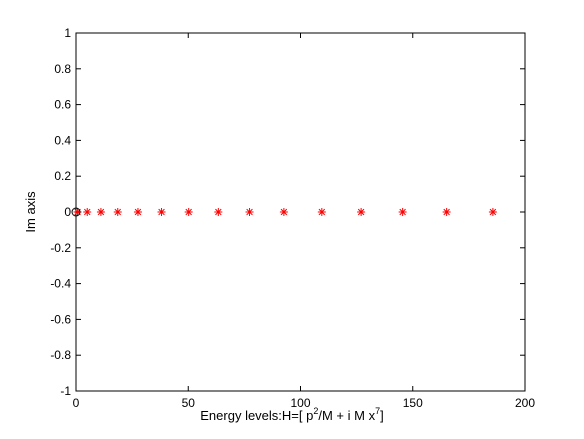 This screenshot has width=584, height=439. What do you see at coordinates (76, 403) in the screenshot?
I see `x-tick-label: 0` at bounding box center [76, 403].